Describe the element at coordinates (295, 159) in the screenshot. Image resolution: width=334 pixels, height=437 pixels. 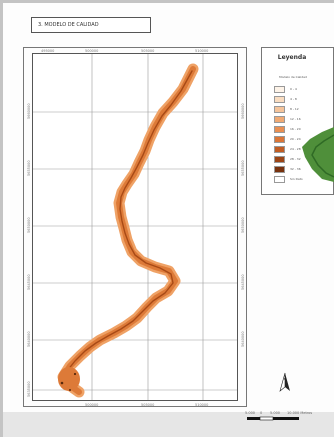
I see `legend-label: 28 - 32` at that location.